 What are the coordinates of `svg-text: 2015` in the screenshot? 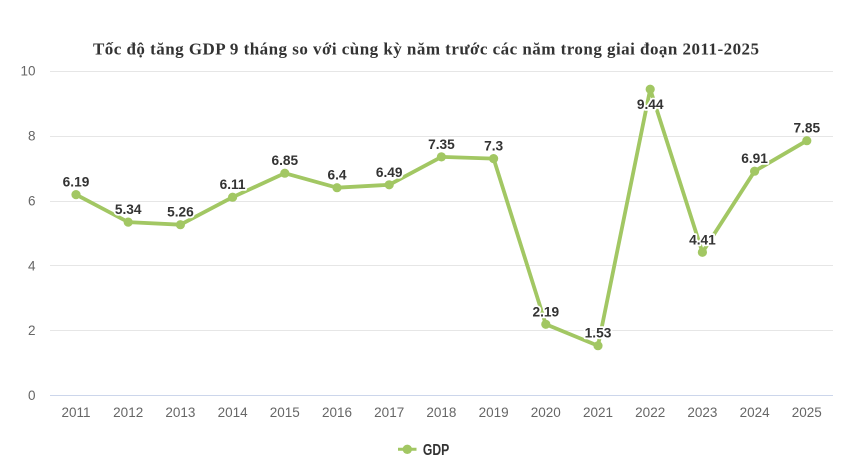 It's located at (285, 412).